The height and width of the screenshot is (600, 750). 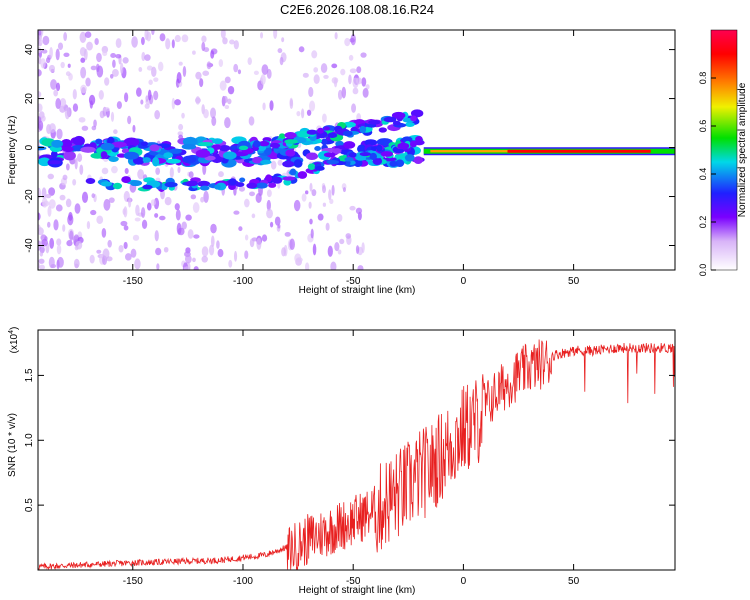 What do you see at coordinates (464, 581) in the screenshot?
I see `x-tick-label: 0` at bounding box center [464, 581].